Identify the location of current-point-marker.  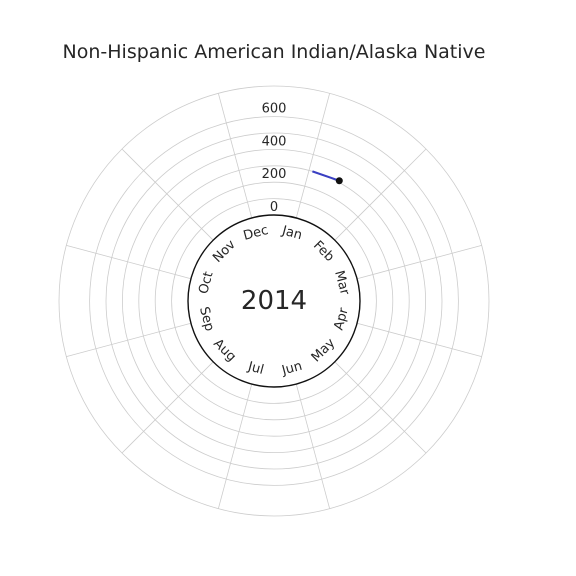
(339, 181).